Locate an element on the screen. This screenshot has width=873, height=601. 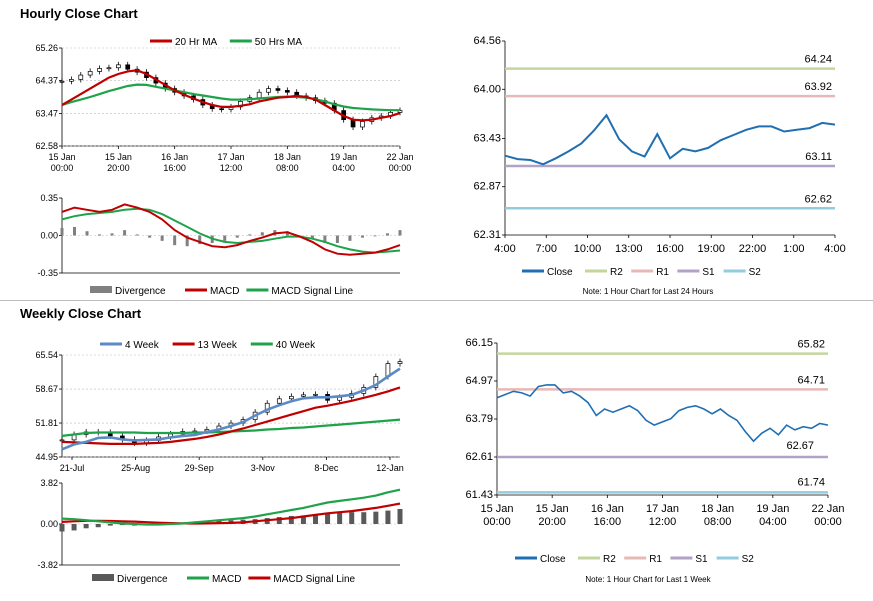
weekly-macd-legend-label: MACD Signal Line is located at coordinates (314, 579).